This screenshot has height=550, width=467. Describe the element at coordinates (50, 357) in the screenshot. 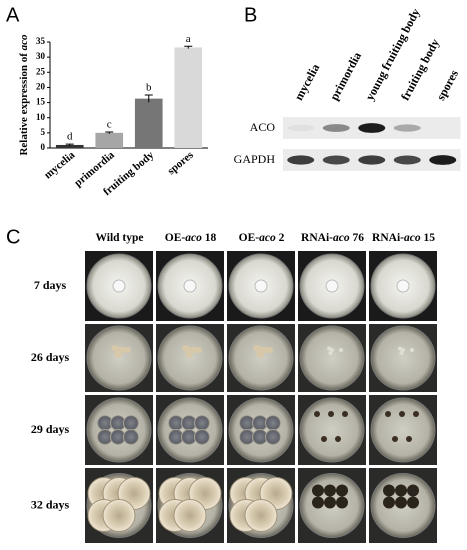

I see `row-label: 26 days` at that location.